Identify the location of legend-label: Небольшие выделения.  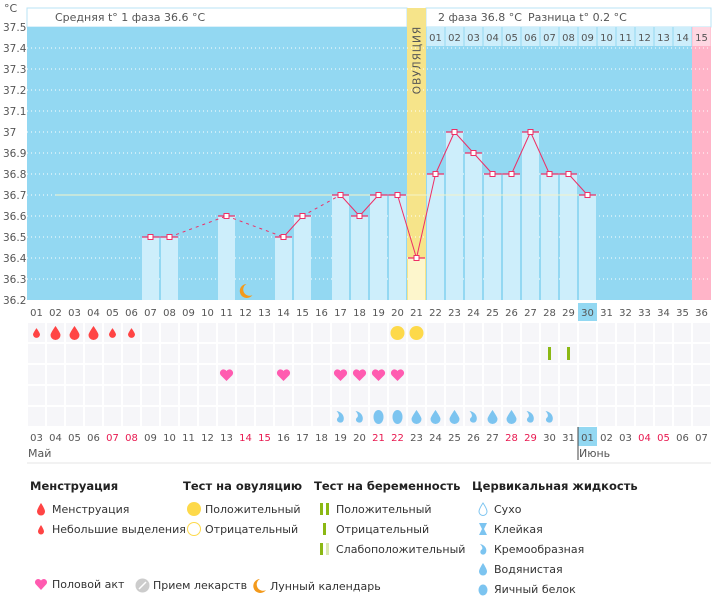
(119, 529).